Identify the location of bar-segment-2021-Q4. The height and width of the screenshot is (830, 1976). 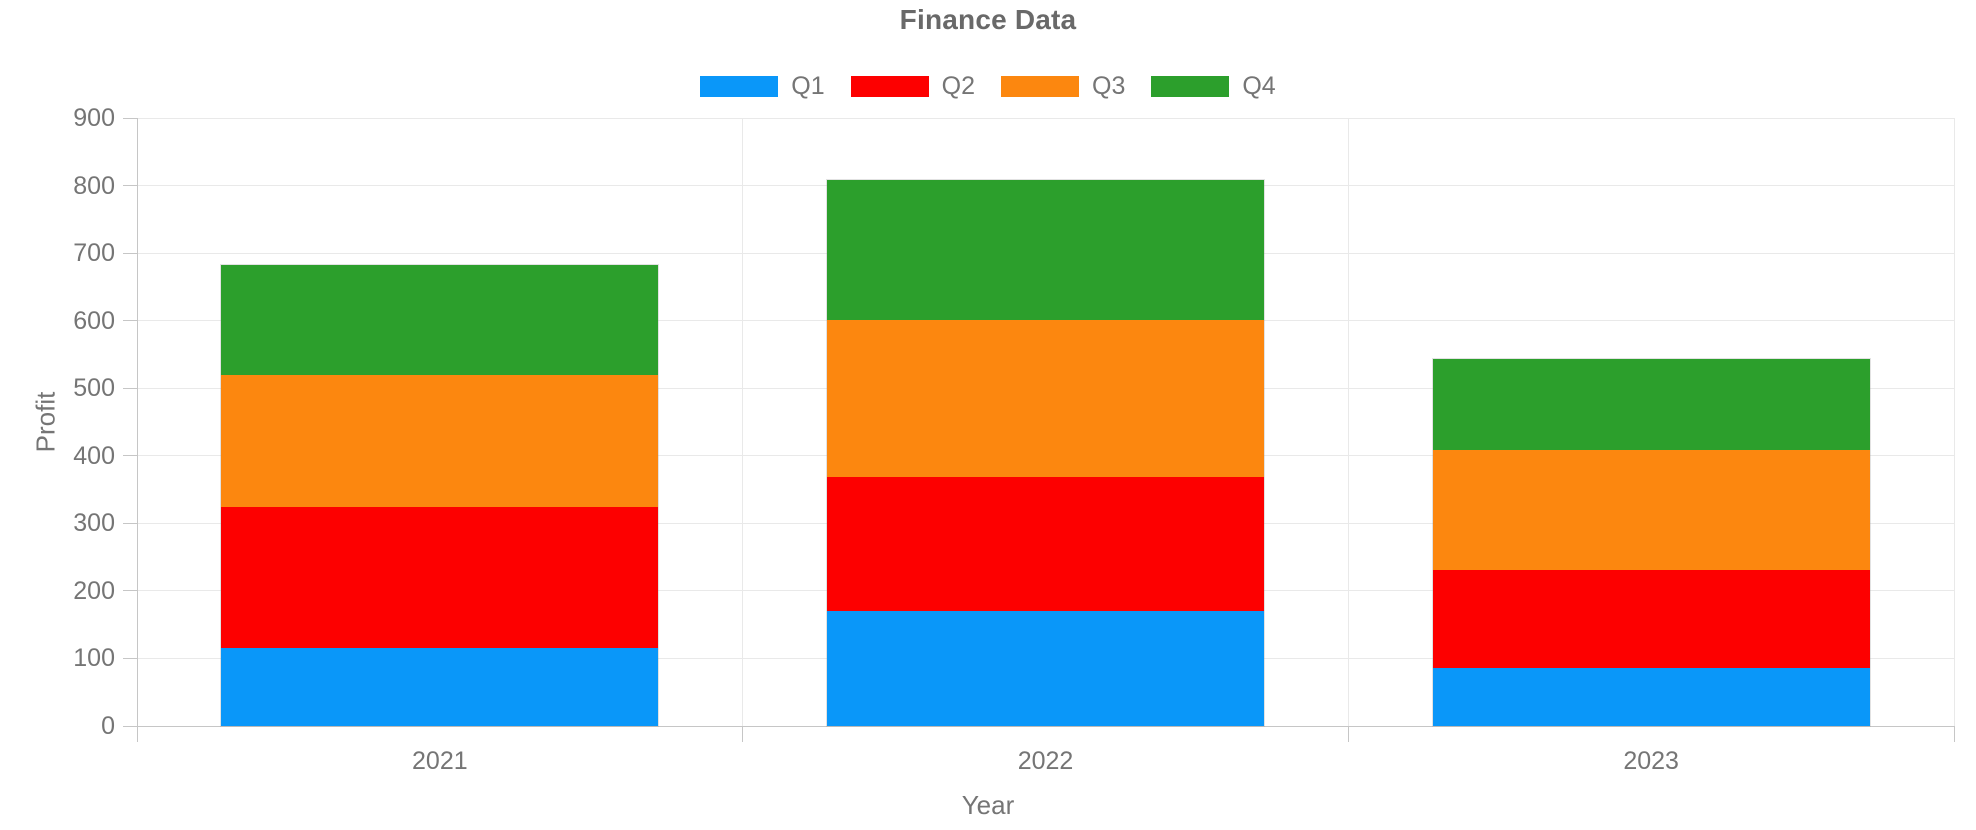
(440, 320).